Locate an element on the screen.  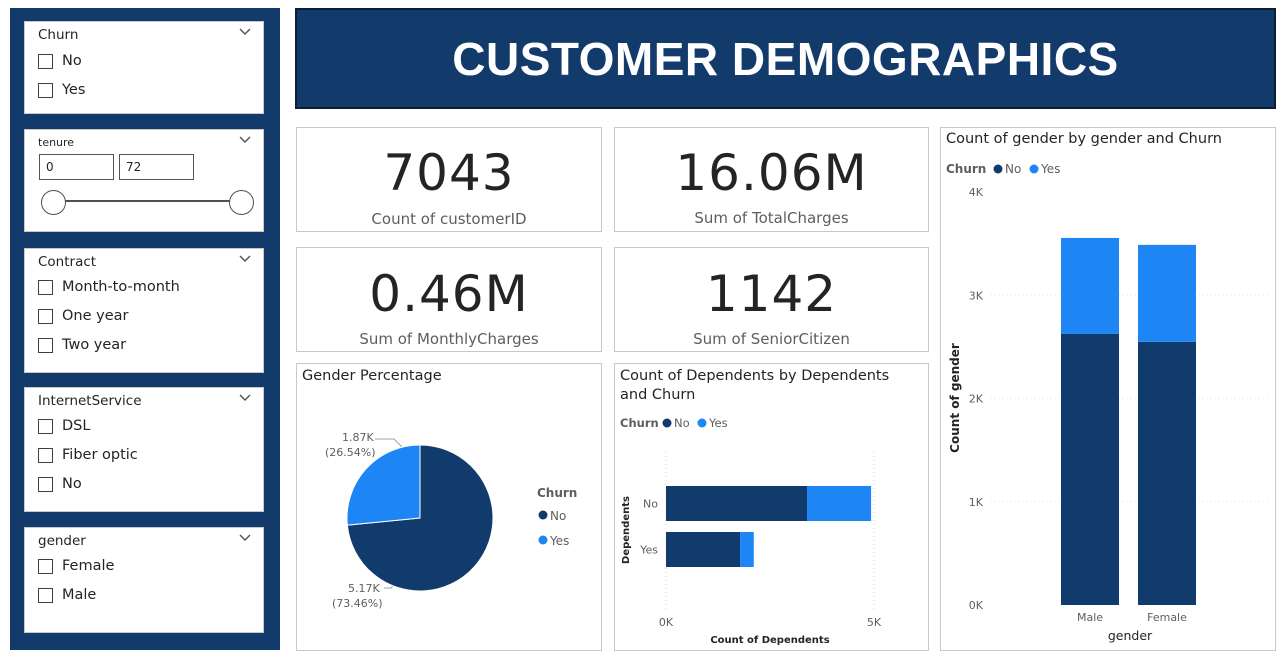
y-tick-label: No is located at coordinates (650, 504).